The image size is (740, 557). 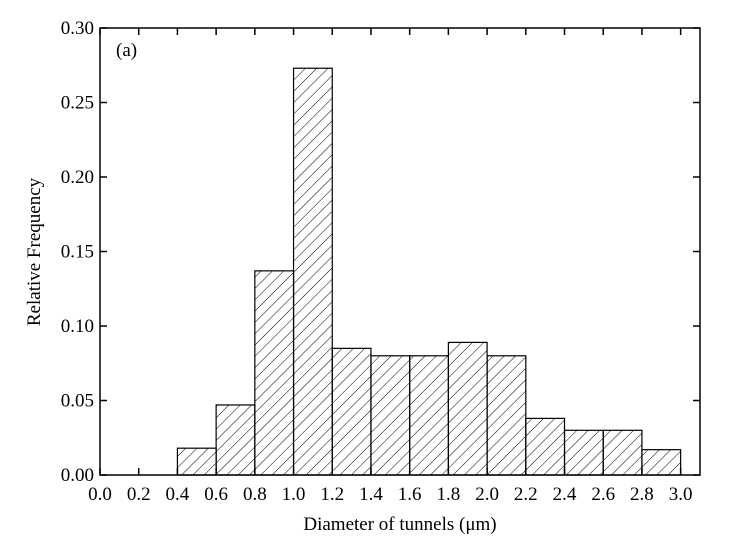 I want to click on y-tick-label: 0.15, so click(x=77, y=252).